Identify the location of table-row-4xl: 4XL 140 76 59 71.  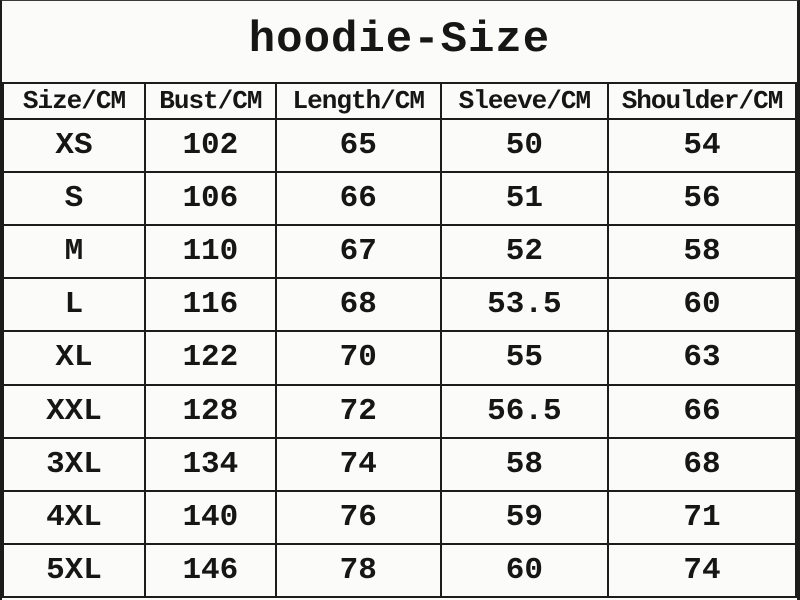
(399, 517).